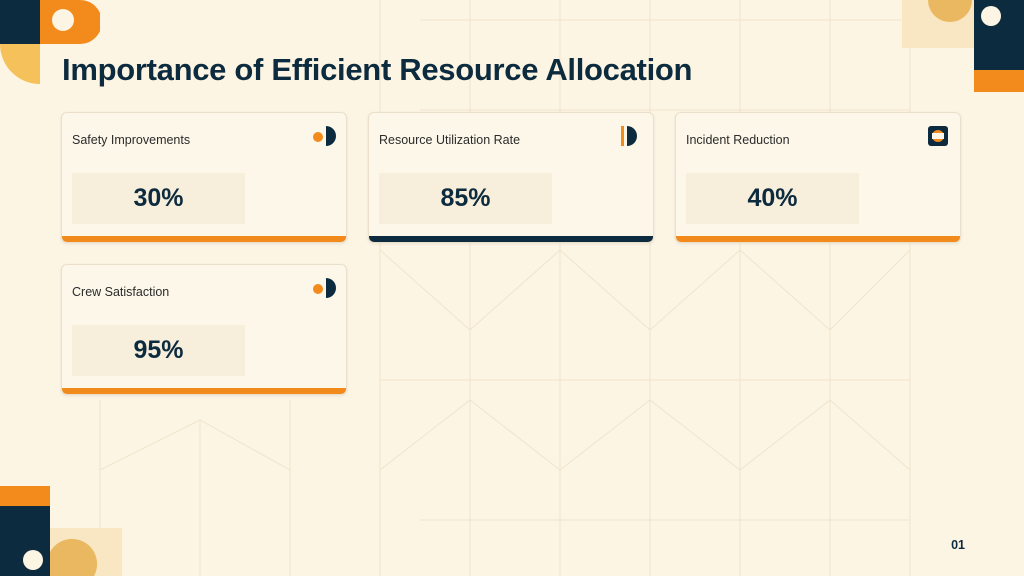 The height and width of the screenshot is (576, 1024). I want to click on metric-value: 40%, so click(772, 198).